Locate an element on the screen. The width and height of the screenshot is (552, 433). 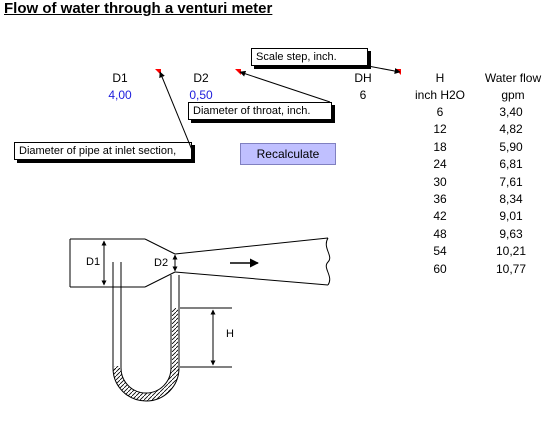
connector-inlet is located at coordinates (176, 111).